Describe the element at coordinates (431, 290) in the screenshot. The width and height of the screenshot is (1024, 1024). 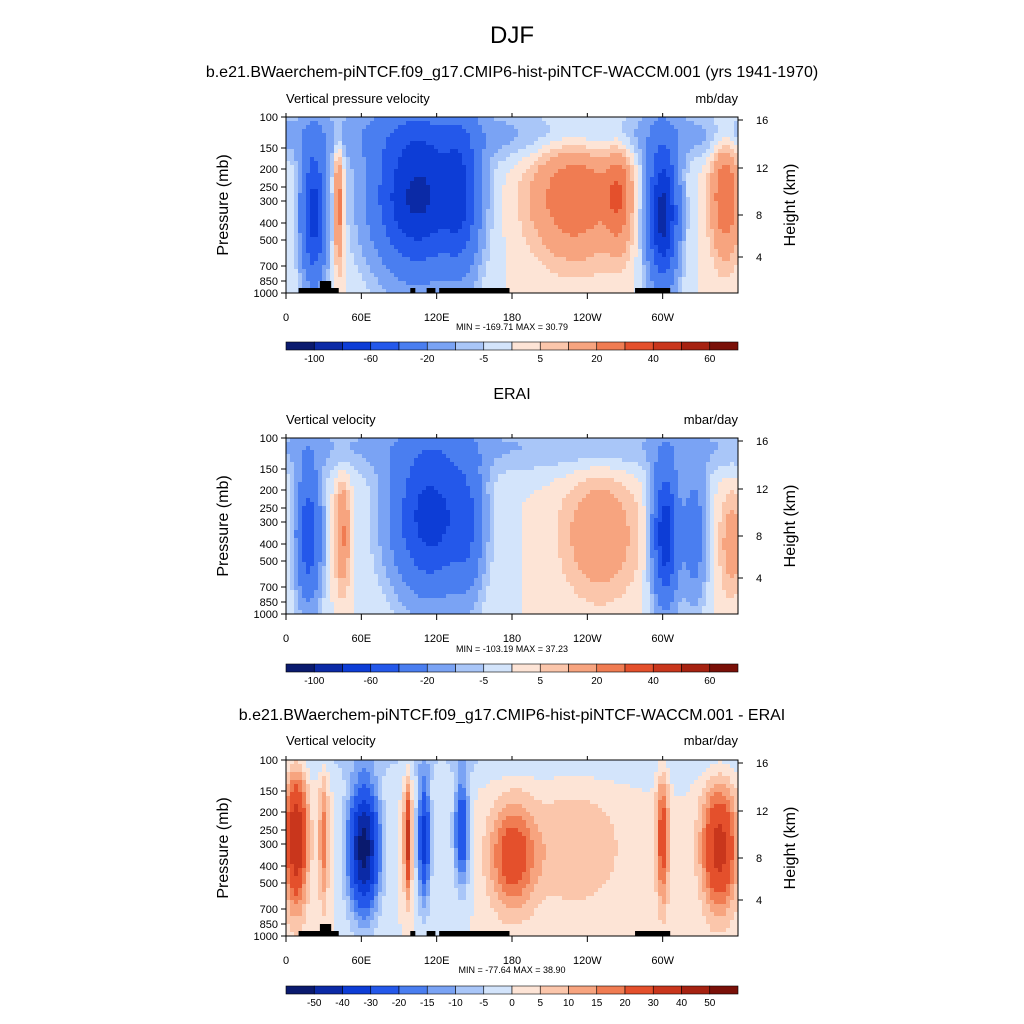
I see `topography-bar` at that location.